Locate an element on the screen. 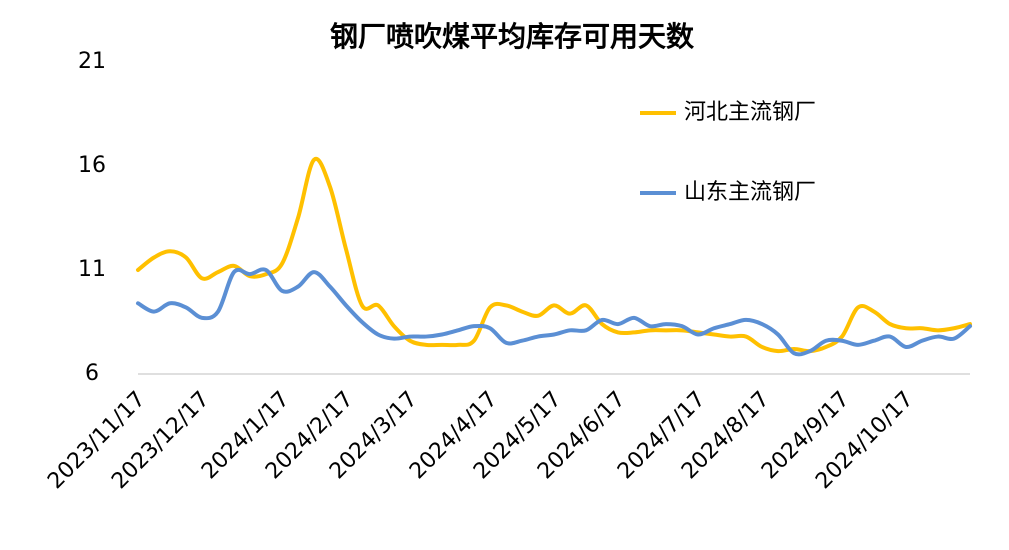 This screenshot has width=1009, height=550. y-tick-label: 11 is located at coordinates (92, 269).